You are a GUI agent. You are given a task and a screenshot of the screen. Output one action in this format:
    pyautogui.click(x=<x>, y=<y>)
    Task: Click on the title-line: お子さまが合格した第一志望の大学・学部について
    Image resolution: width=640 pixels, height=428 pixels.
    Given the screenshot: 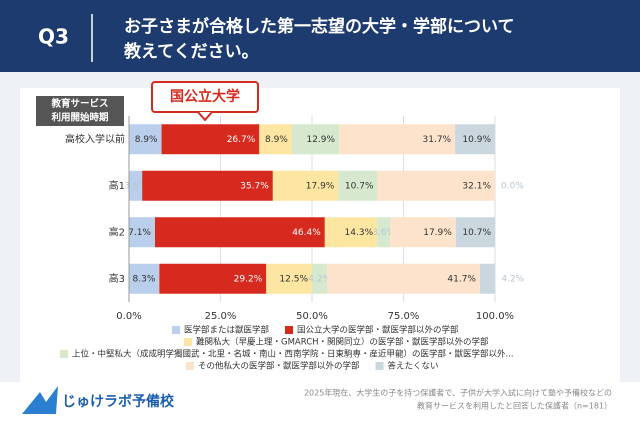 What is the action you would take?
    pyautogui.click(x=319, y=26)
    